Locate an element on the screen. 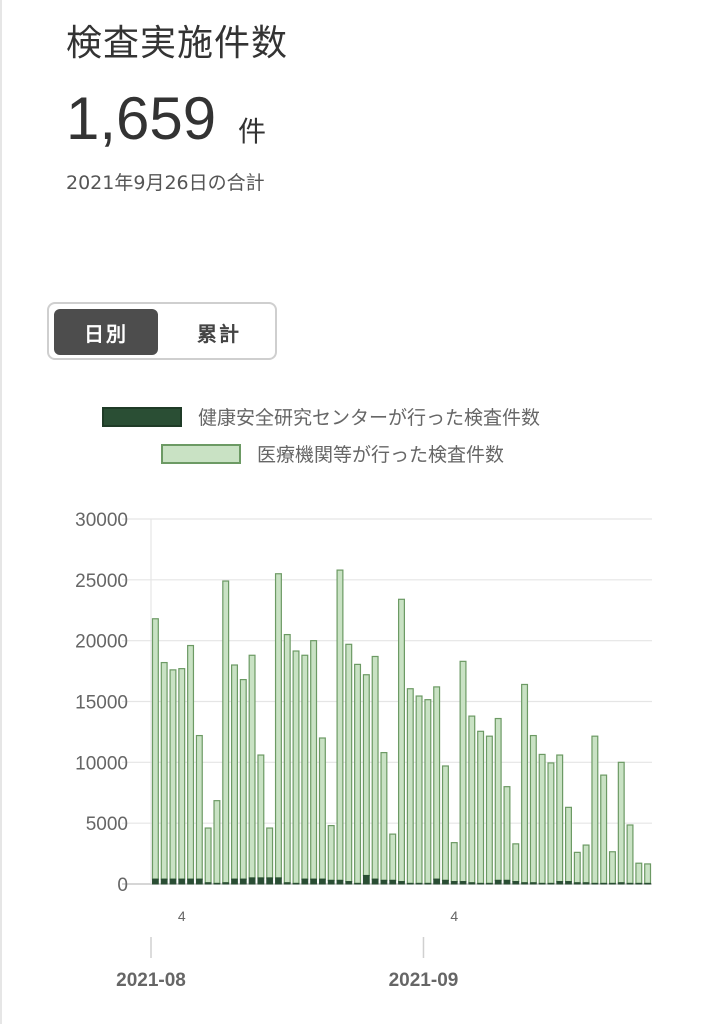 The image size is (709, 1024). legend-swatch-series1 is located at coordinates (142, 416).